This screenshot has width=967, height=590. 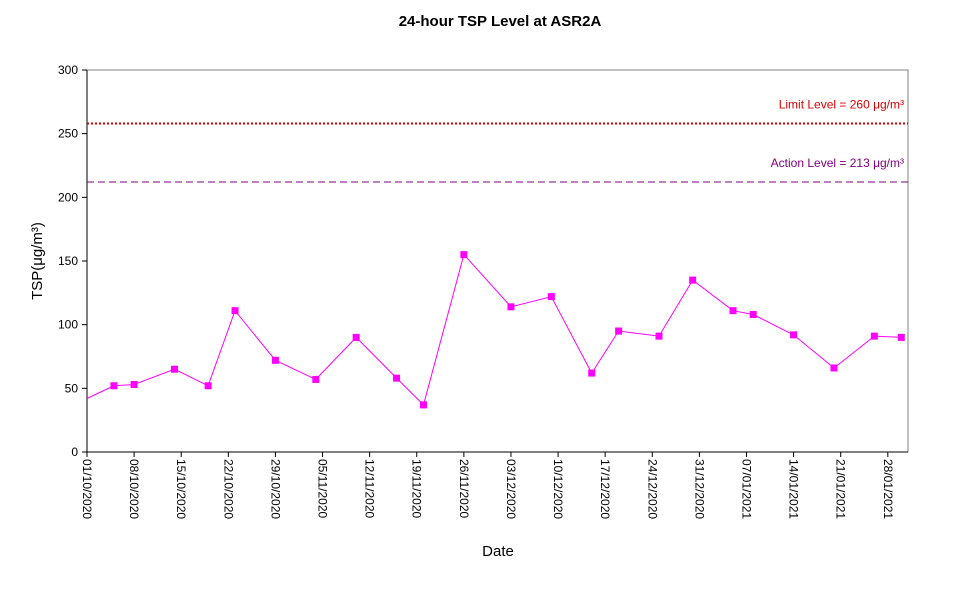 I want to click on x-tick-label: 01/10/2020, so click(x=87, y=489).